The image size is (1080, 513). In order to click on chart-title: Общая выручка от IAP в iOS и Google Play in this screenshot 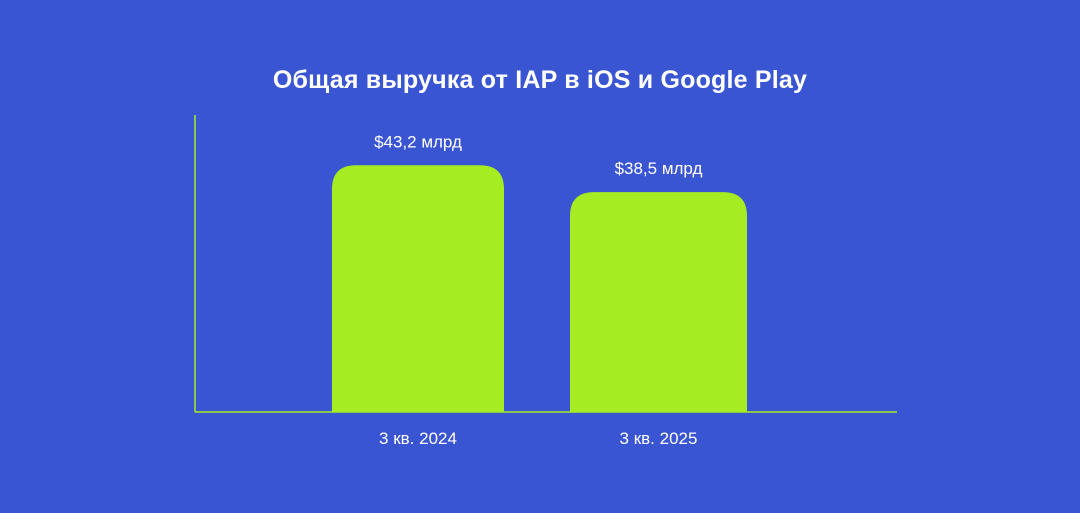, I will do `click(540, 80)`.